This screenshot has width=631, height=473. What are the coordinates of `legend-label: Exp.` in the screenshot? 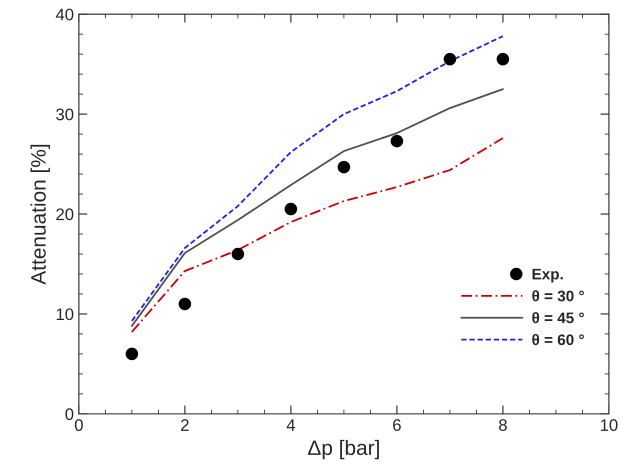 It's located at (547, 275).